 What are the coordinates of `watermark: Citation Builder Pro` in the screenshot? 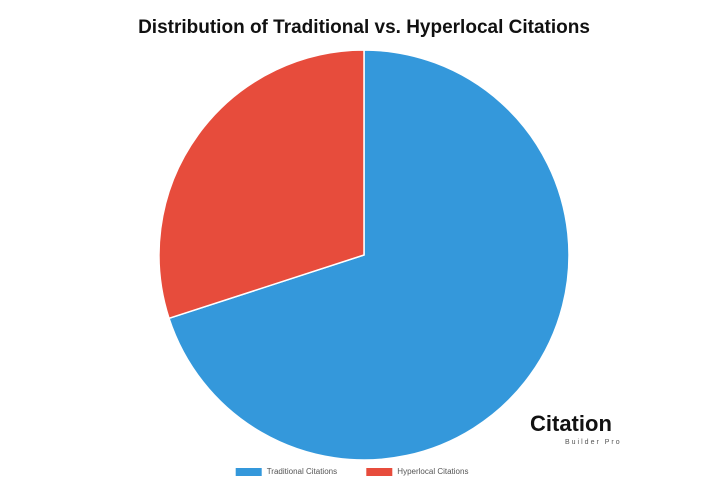 It's located at (576, 428).